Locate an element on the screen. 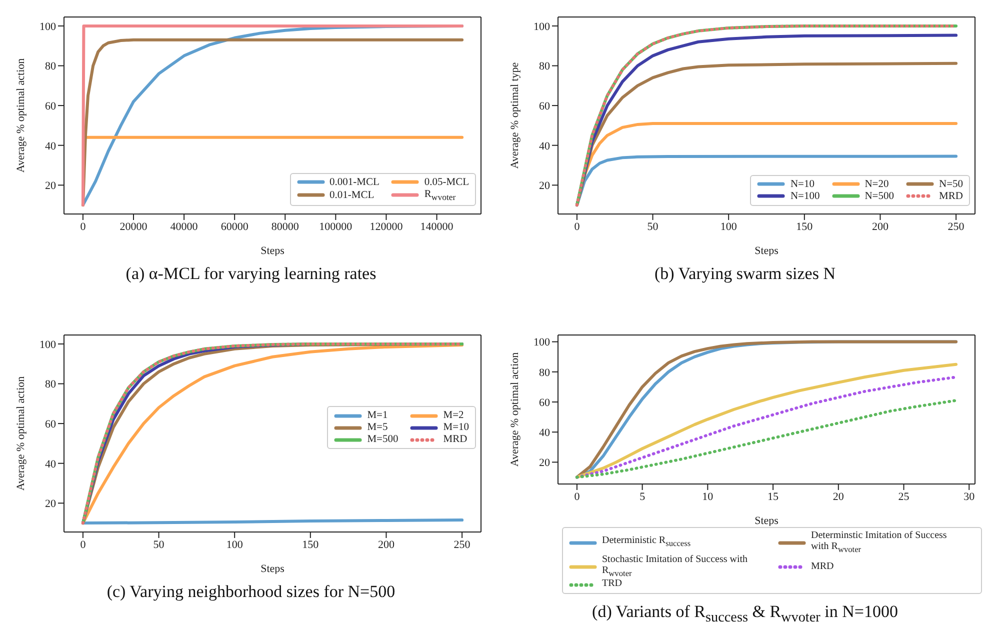 This screenshot has width=986, height=637. x-tick-label: 5 is located at coordinates (643, 496).